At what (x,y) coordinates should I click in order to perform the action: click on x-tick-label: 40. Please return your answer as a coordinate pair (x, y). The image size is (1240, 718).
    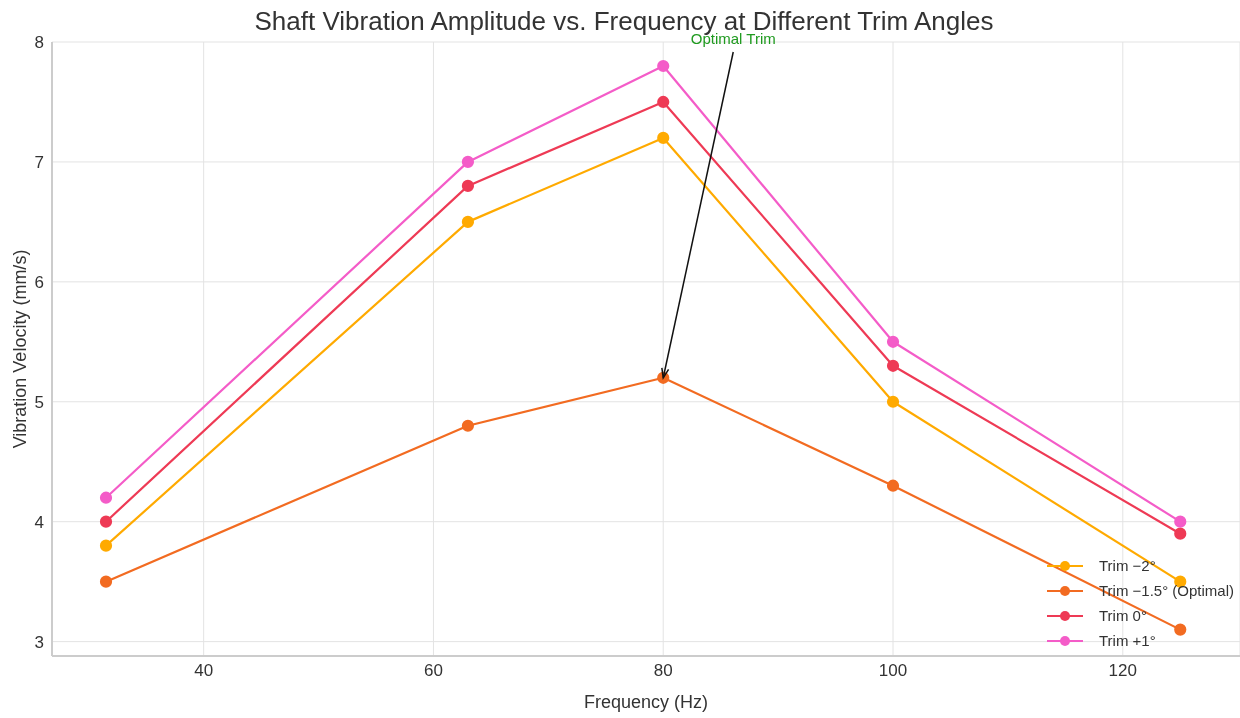
    Looking at the image, I should click on (204, 671).